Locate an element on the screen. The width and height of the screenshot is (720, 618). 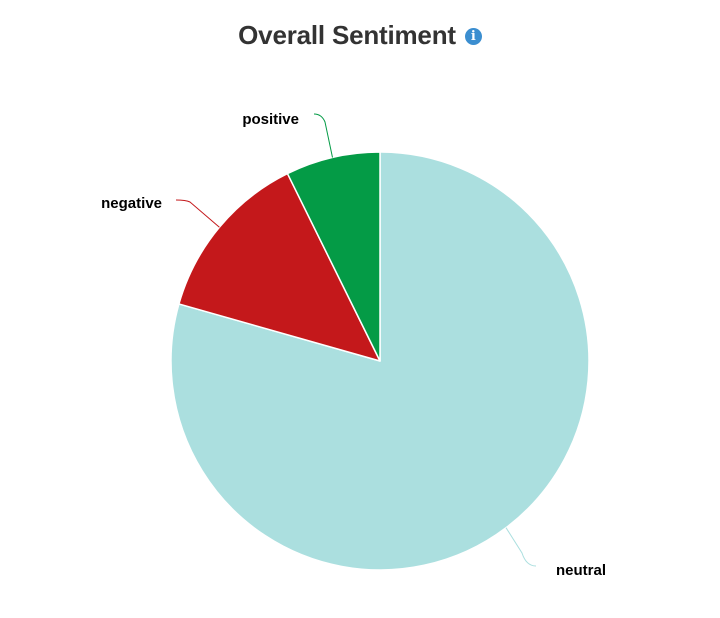
title-row: Overall Sentiment i is located at coordinates (360, 35).